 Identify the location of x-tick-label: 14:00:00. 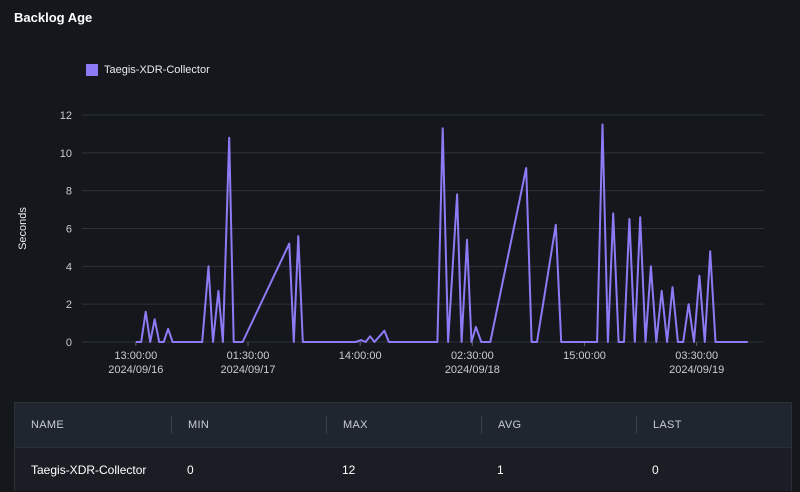
(360, 356).